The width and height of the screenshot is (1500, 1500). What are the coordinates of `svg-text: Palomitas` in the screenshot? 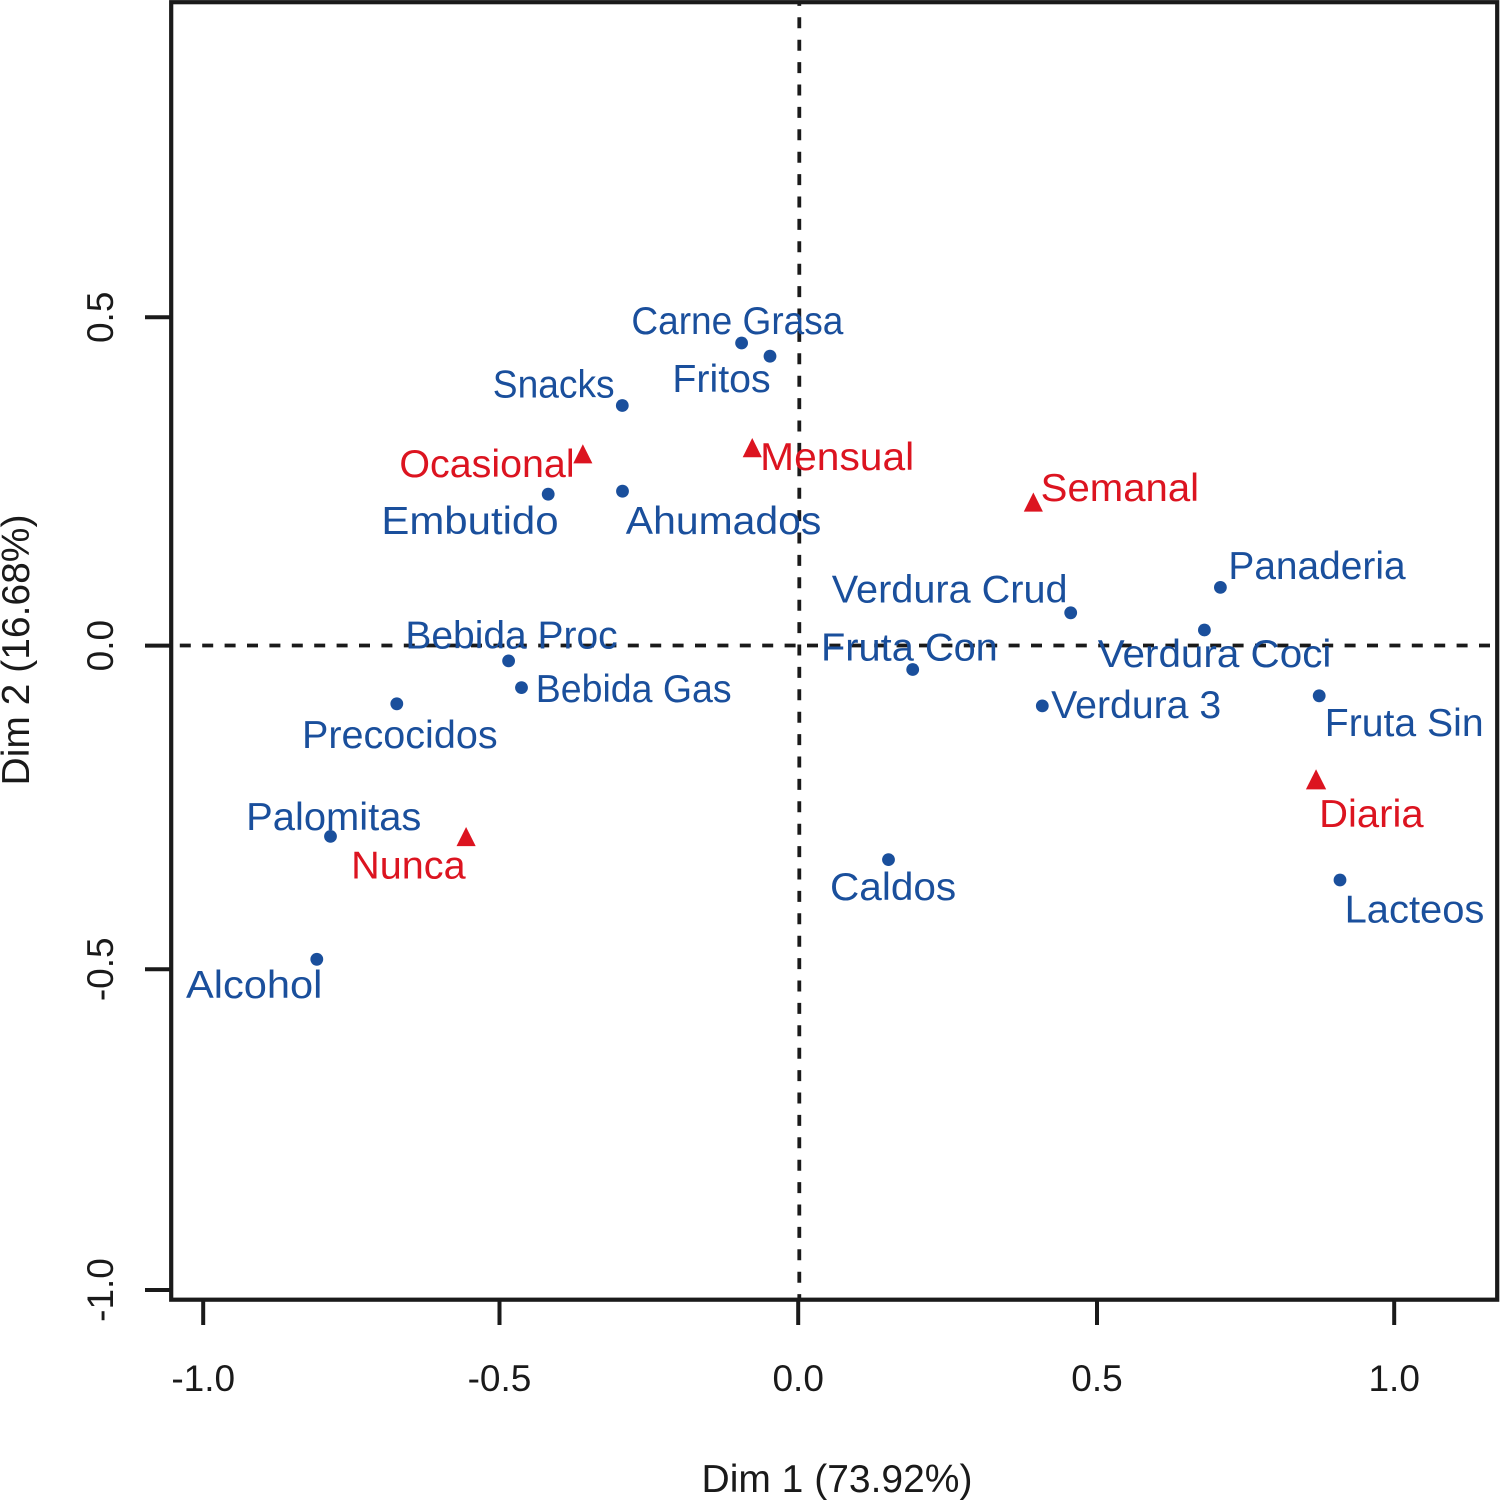 It's located at (333, 817).